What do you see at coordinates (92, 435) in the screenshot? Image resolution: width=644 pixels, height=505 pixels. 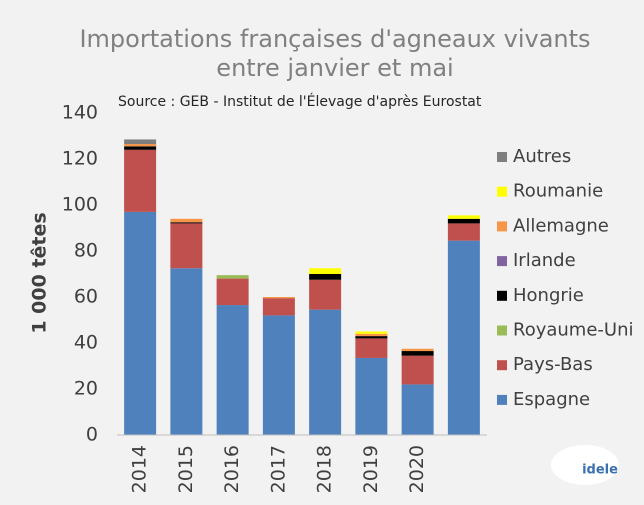 I see `y-tick-label: 0` at bounding box center [92, 435].